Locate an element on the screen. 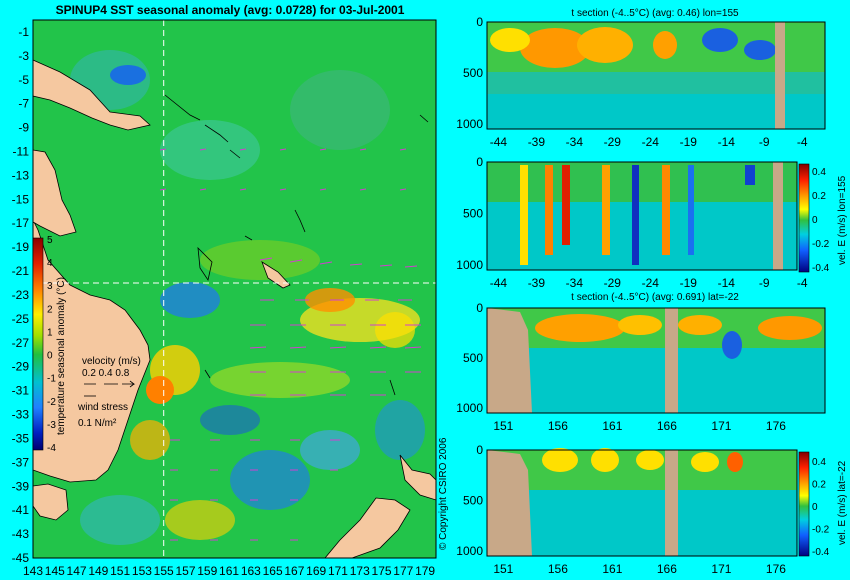 This screenshot has height=580, width=850. panel4-colorbar-label: vel. E (m/s) lat=-22 is located at coordinates (842, 502).